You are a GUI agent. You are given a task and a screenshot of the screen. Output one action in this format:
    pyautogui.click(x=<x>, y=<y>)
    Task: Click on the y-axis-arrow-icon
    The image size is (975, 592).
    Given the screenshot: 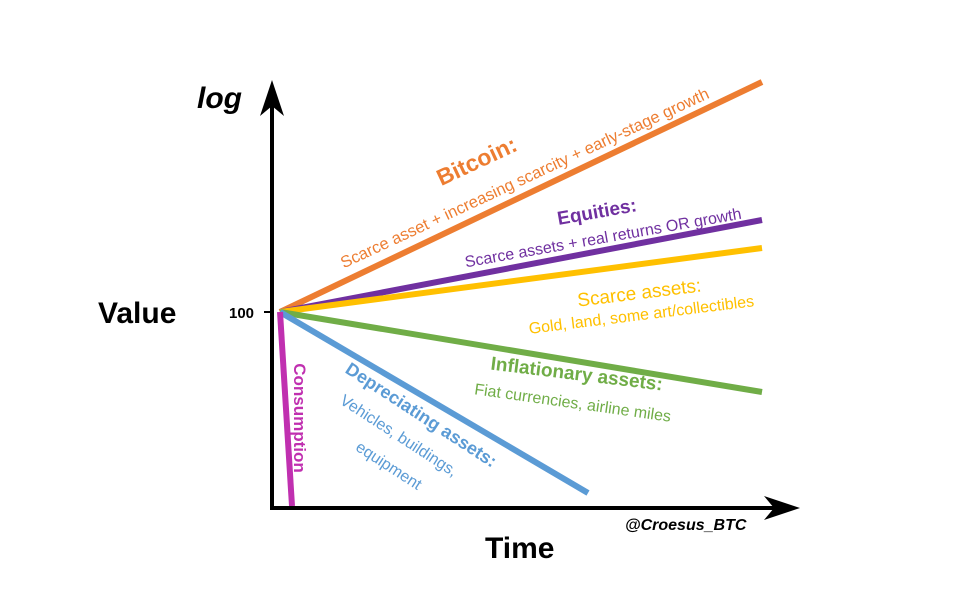 What is the action you would take?
    pyautogui.click(x=272, y=98)
    